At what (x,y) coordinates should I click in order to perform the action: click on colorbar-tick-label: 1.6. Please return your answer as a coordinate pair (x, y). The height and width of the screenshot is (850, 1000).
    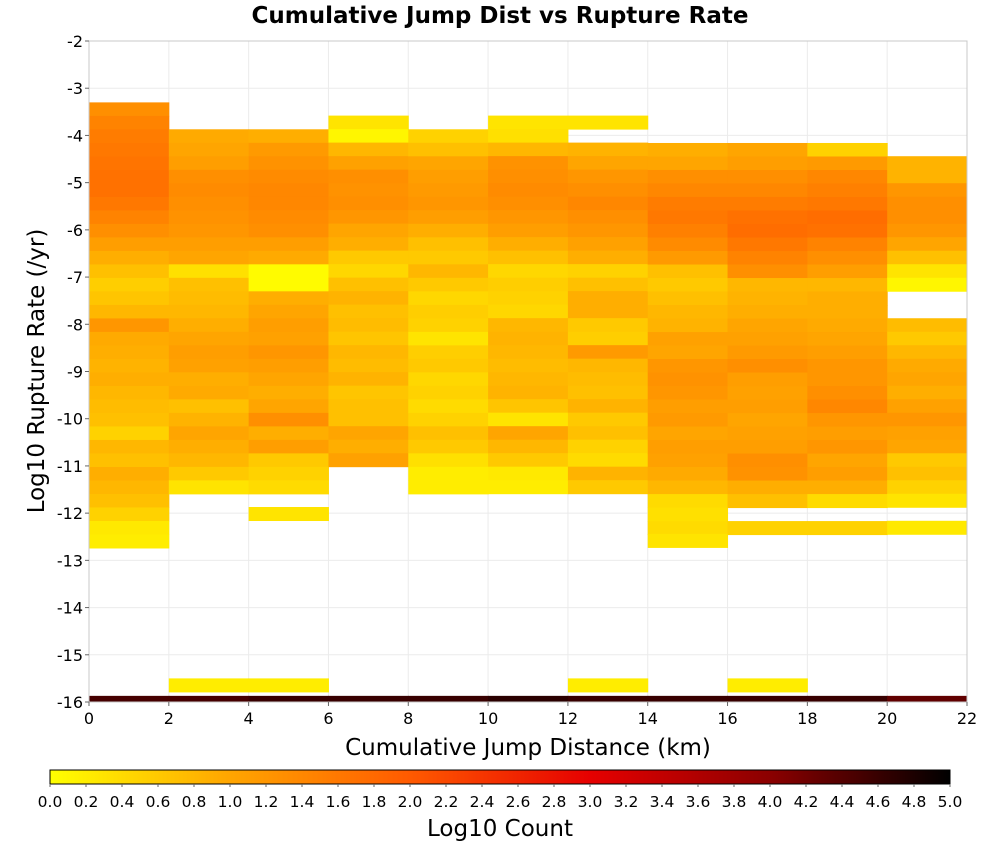
    Looking at the image, I should click on (338, 802).